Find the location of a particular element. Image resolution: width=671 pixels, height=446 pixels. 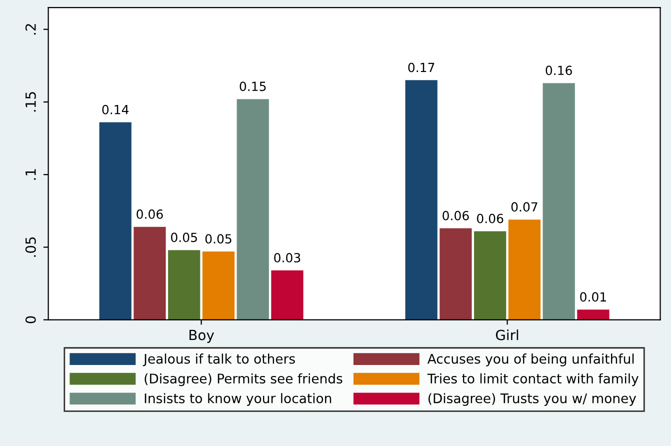

data-label: 0.01 is located at coordinates (593, 297).